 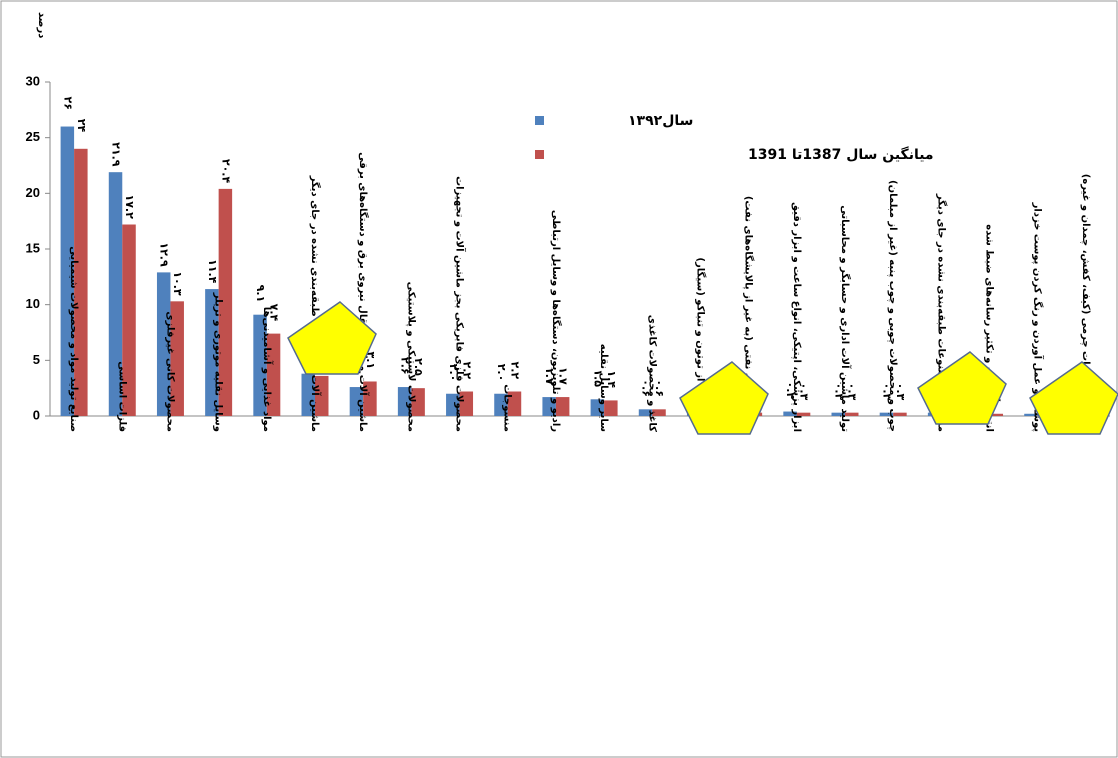 I want to click on x-tick-label: محصولات لاستیکی و پلاستیکی, so click(x=410, y=357).